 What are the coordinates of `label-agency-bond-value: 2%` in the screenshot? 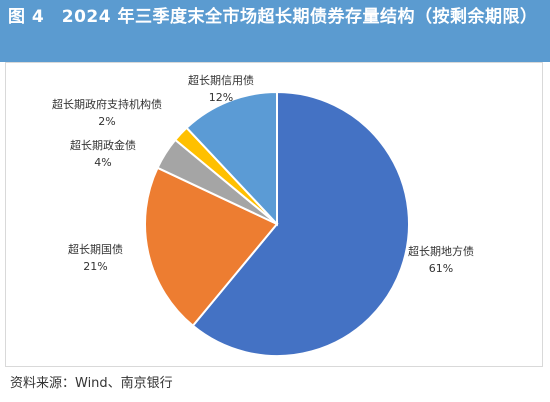 It's located at (107, 121).